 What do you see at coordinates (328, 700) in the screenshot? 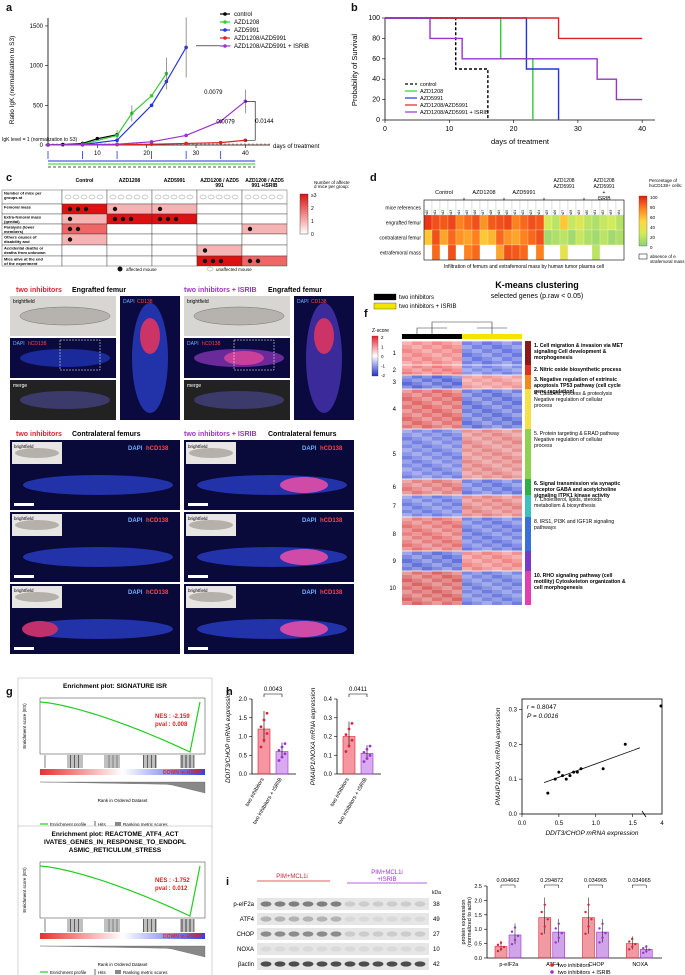
I see `y-tick-label: 0.4` at bounding box center [328, 700].